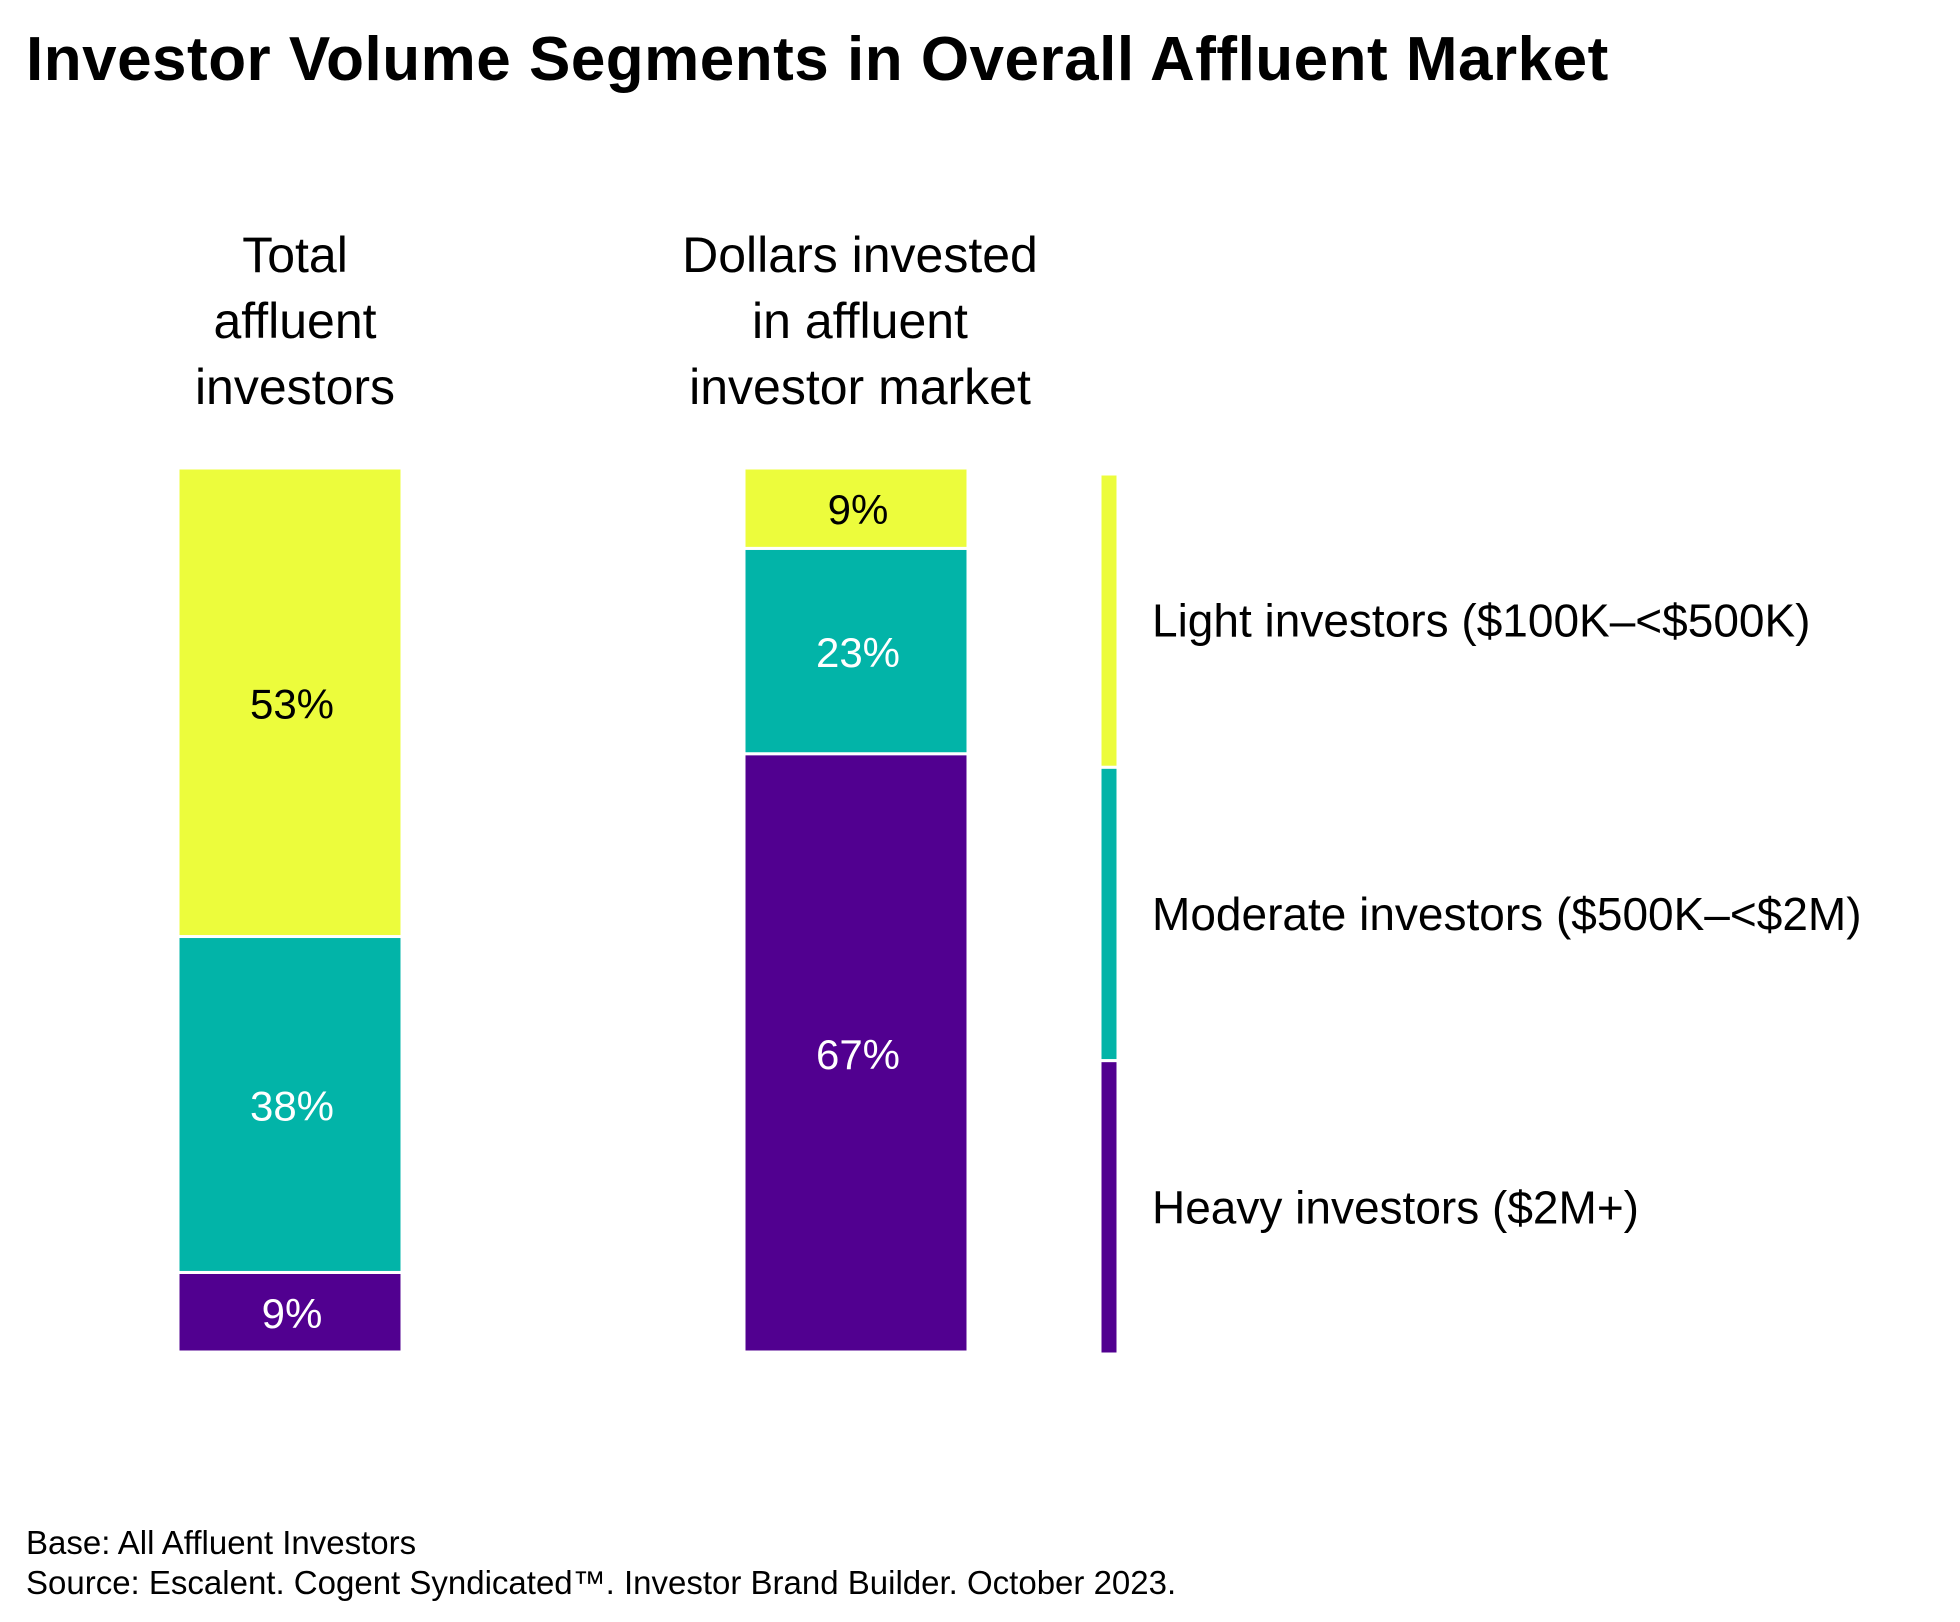 This screenshot has width=1960, height=1622. I want to click on column-header-line: in affluent, so click(860, 321).